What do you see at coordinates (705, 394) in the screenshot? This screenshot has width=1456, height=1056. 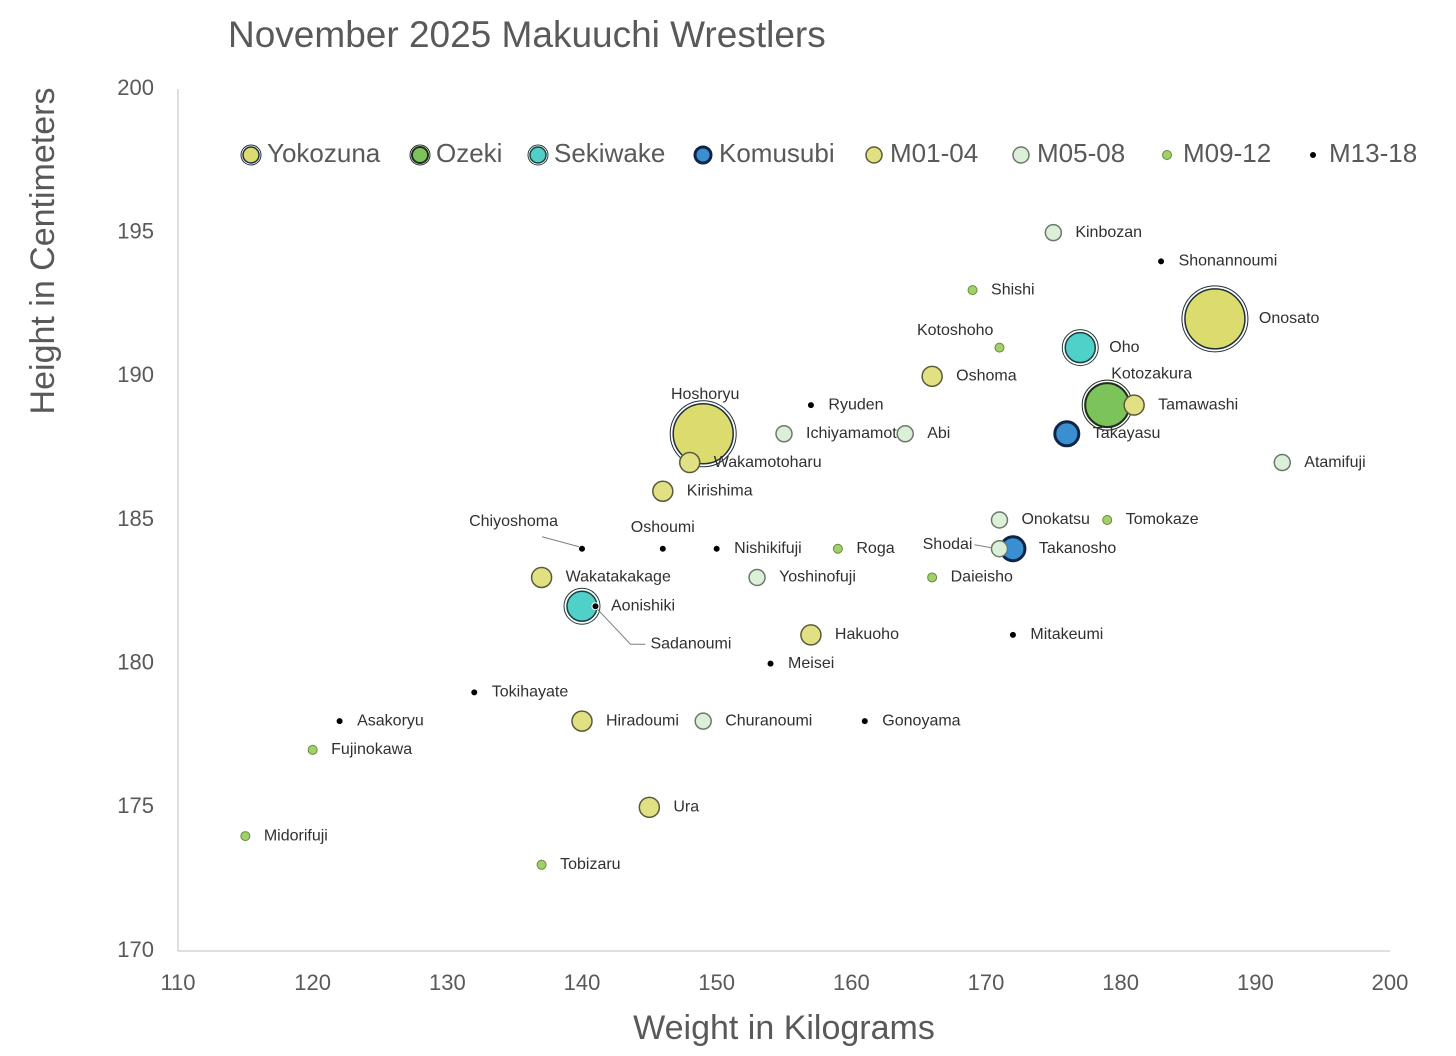 I see `point-label: Hoshoryu` at bounding box center [705, 394].